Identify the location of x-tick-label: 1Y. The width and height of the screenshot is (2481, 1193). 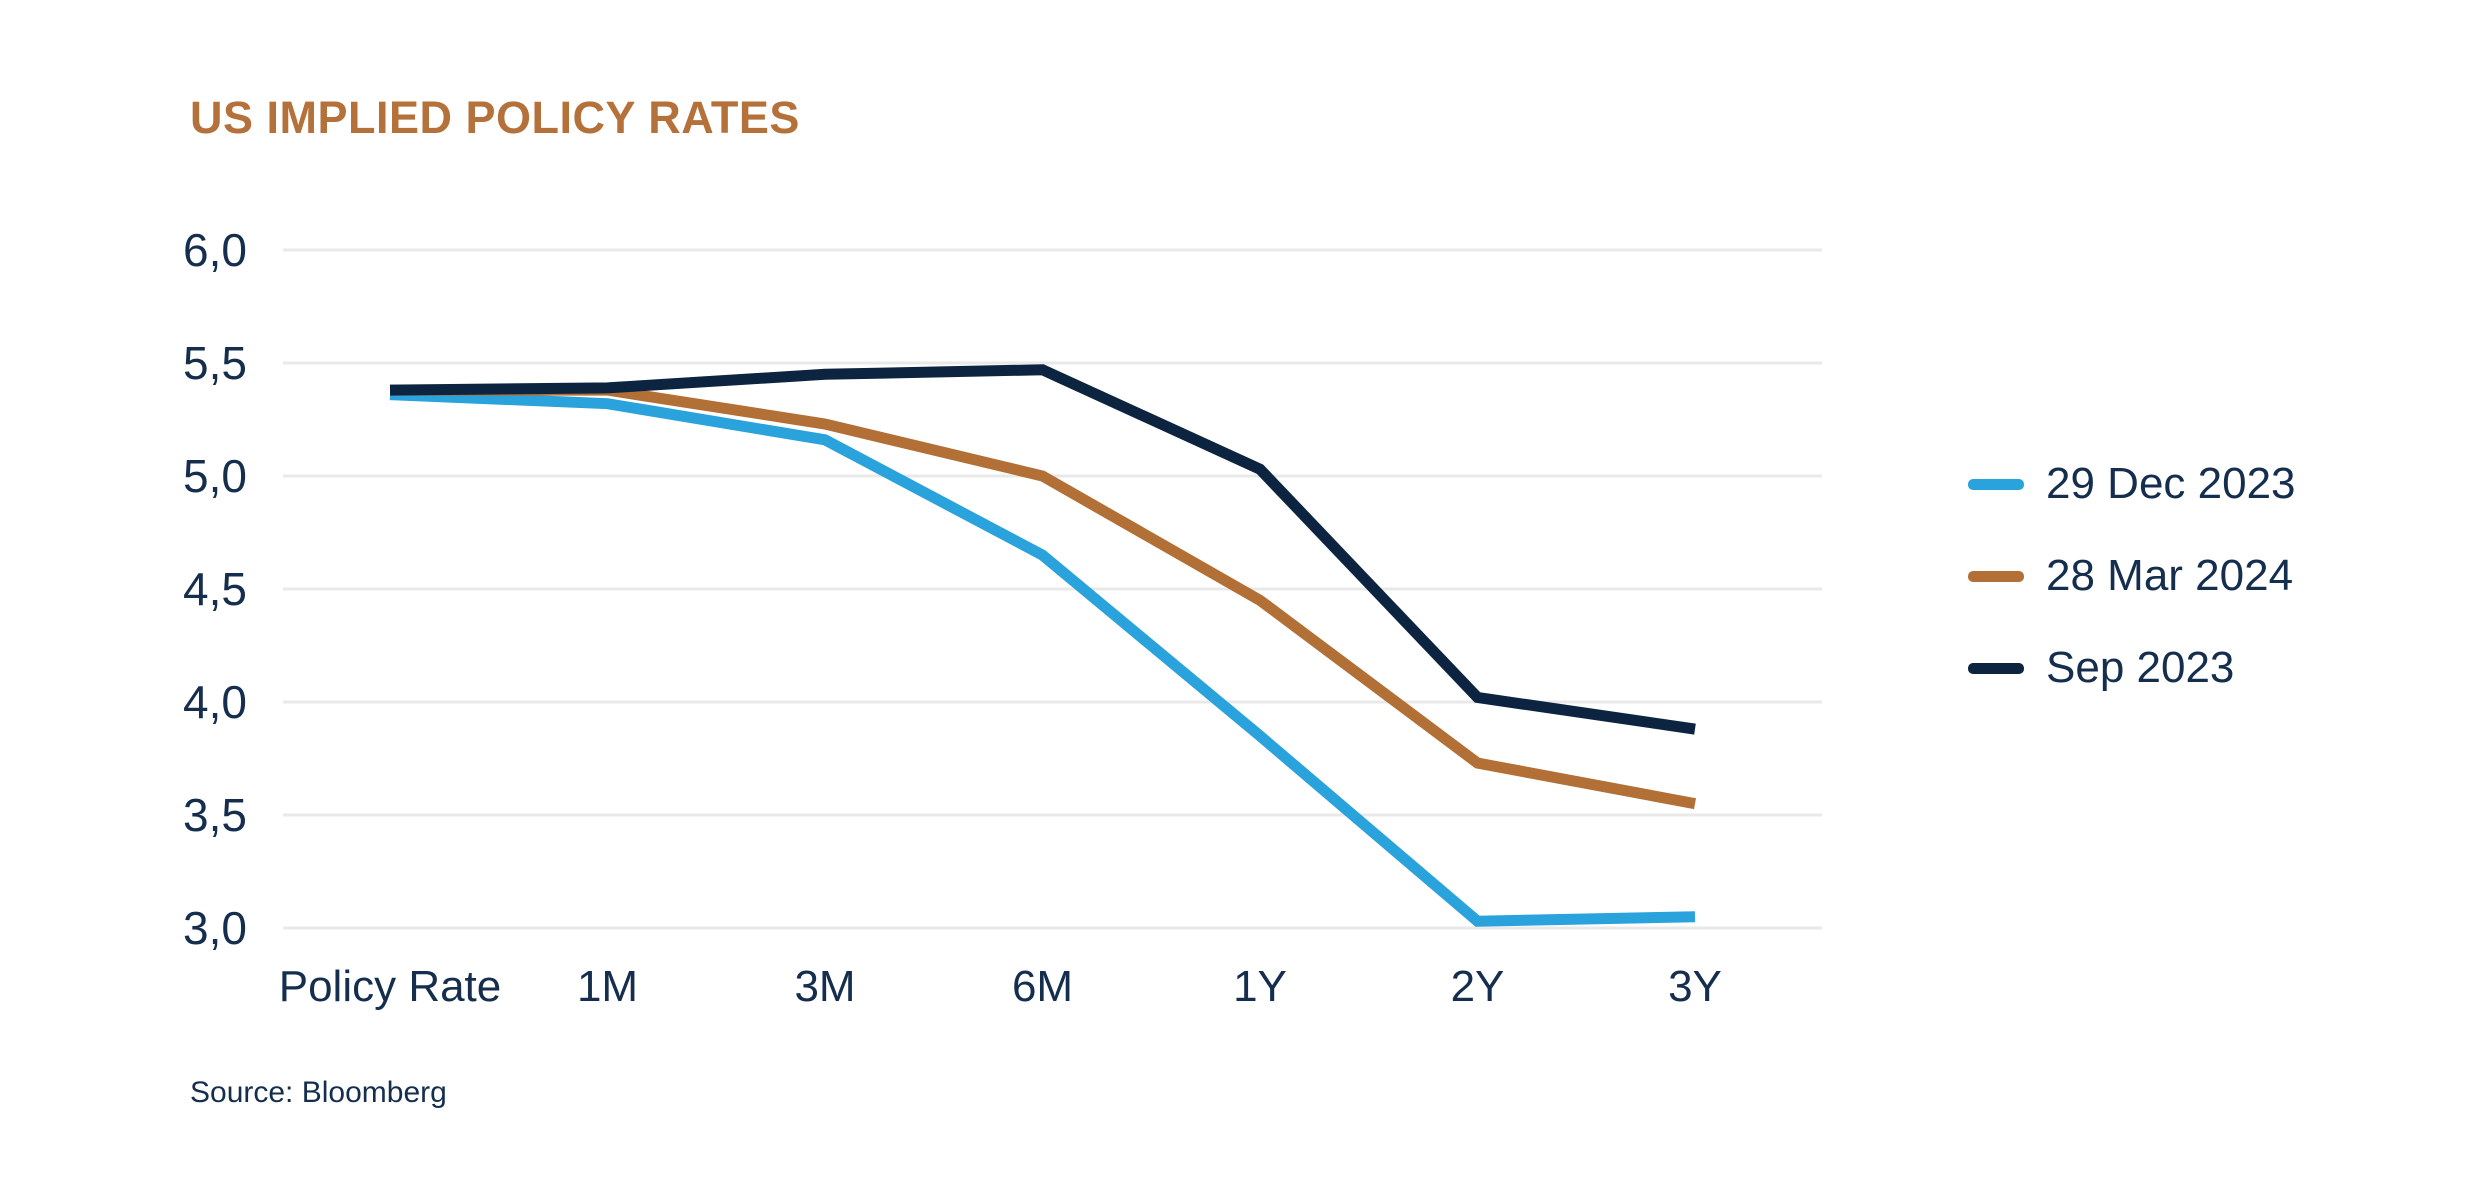
(1260, 986).